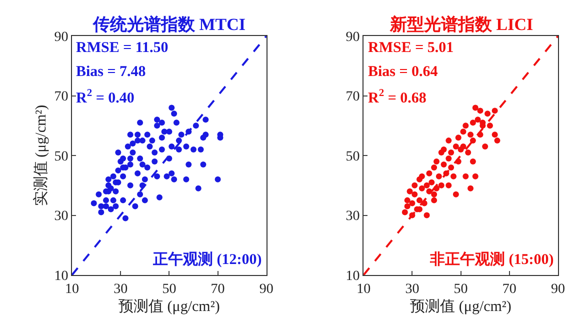  I want to click on annotation: R$^{2}$ = 0.40, so click(105, 97).